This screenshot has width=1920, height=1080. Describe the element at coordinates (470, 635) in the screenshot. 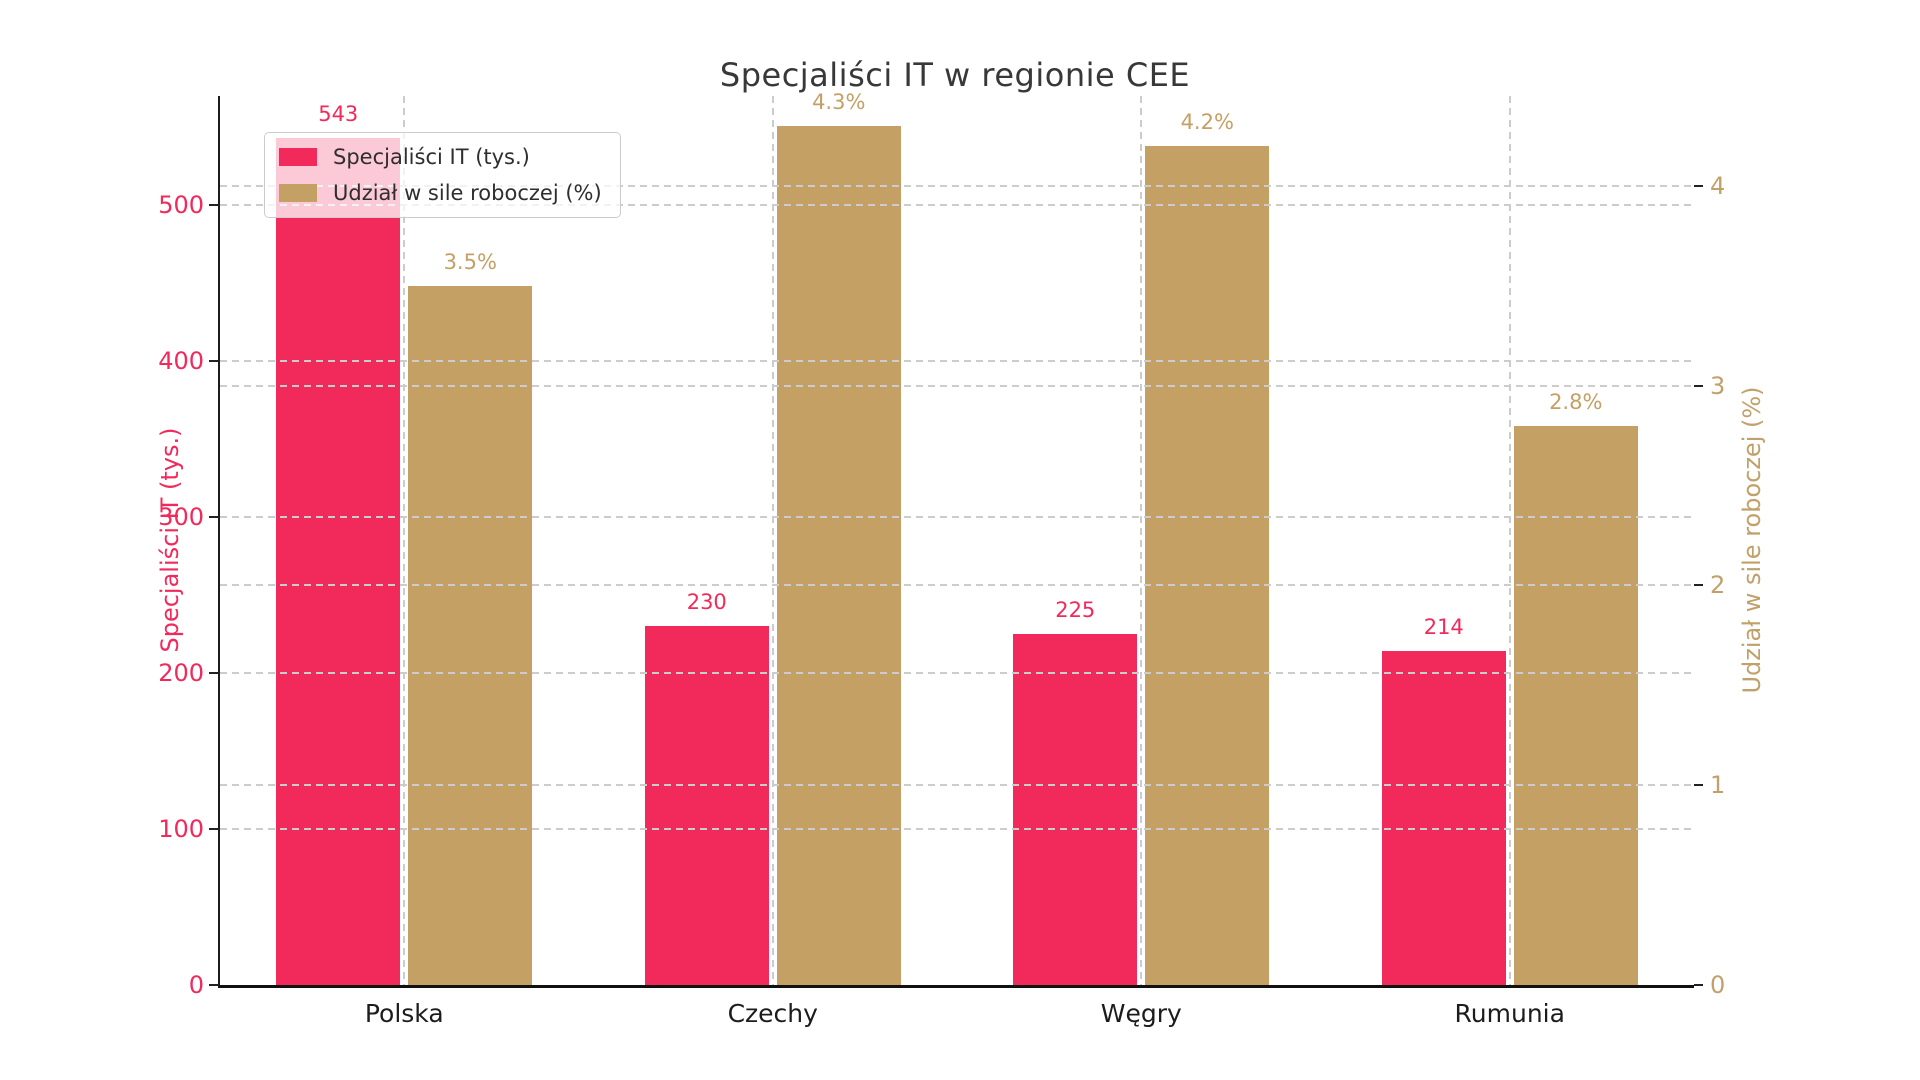

I see `bar-workforce-share-Polska` at that location.